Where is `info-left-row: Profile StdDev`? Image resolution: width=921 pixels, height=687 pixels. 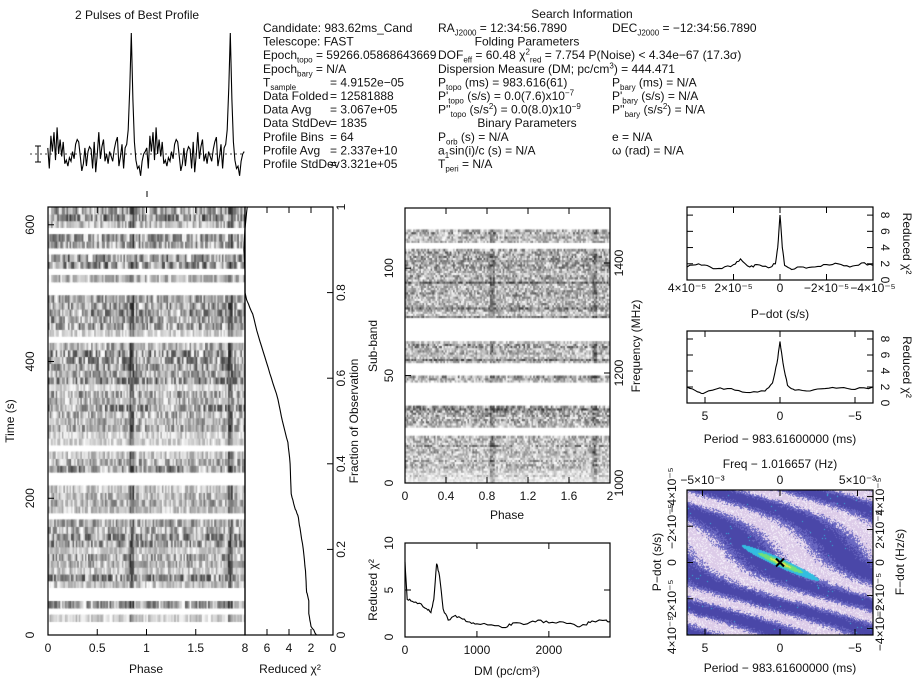 info-left-row: Profile StdDev is located at coordinates (301, 164).